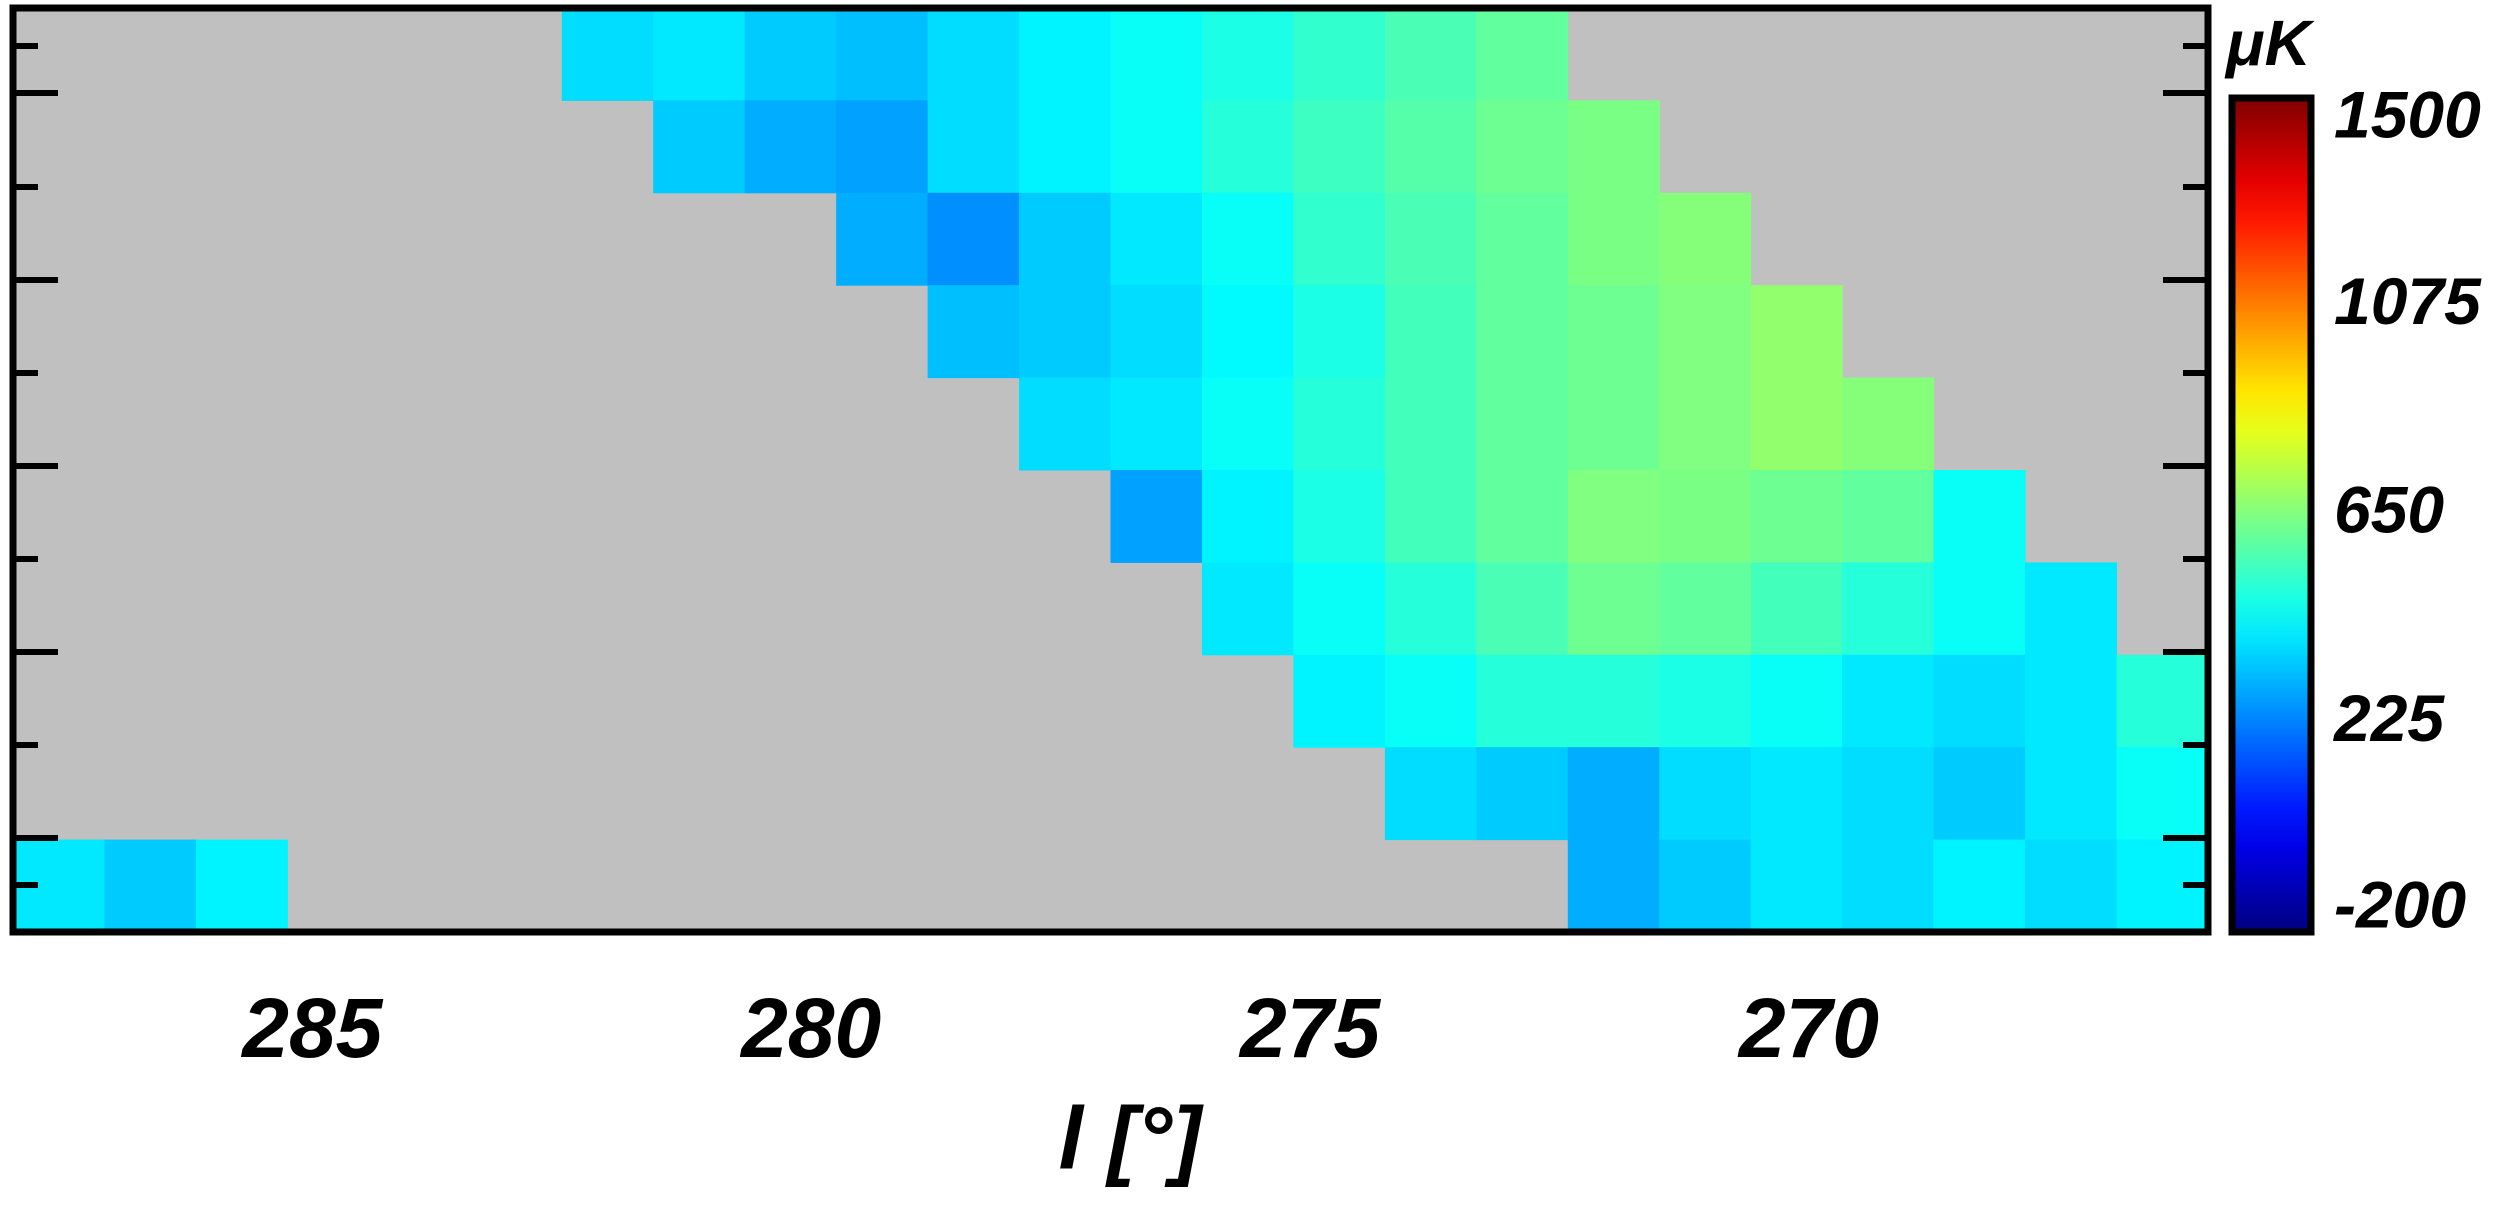 This screenshot has width=2516, height=1209. I want to click on x-axis-label: l [°], so click(1131, 1137).